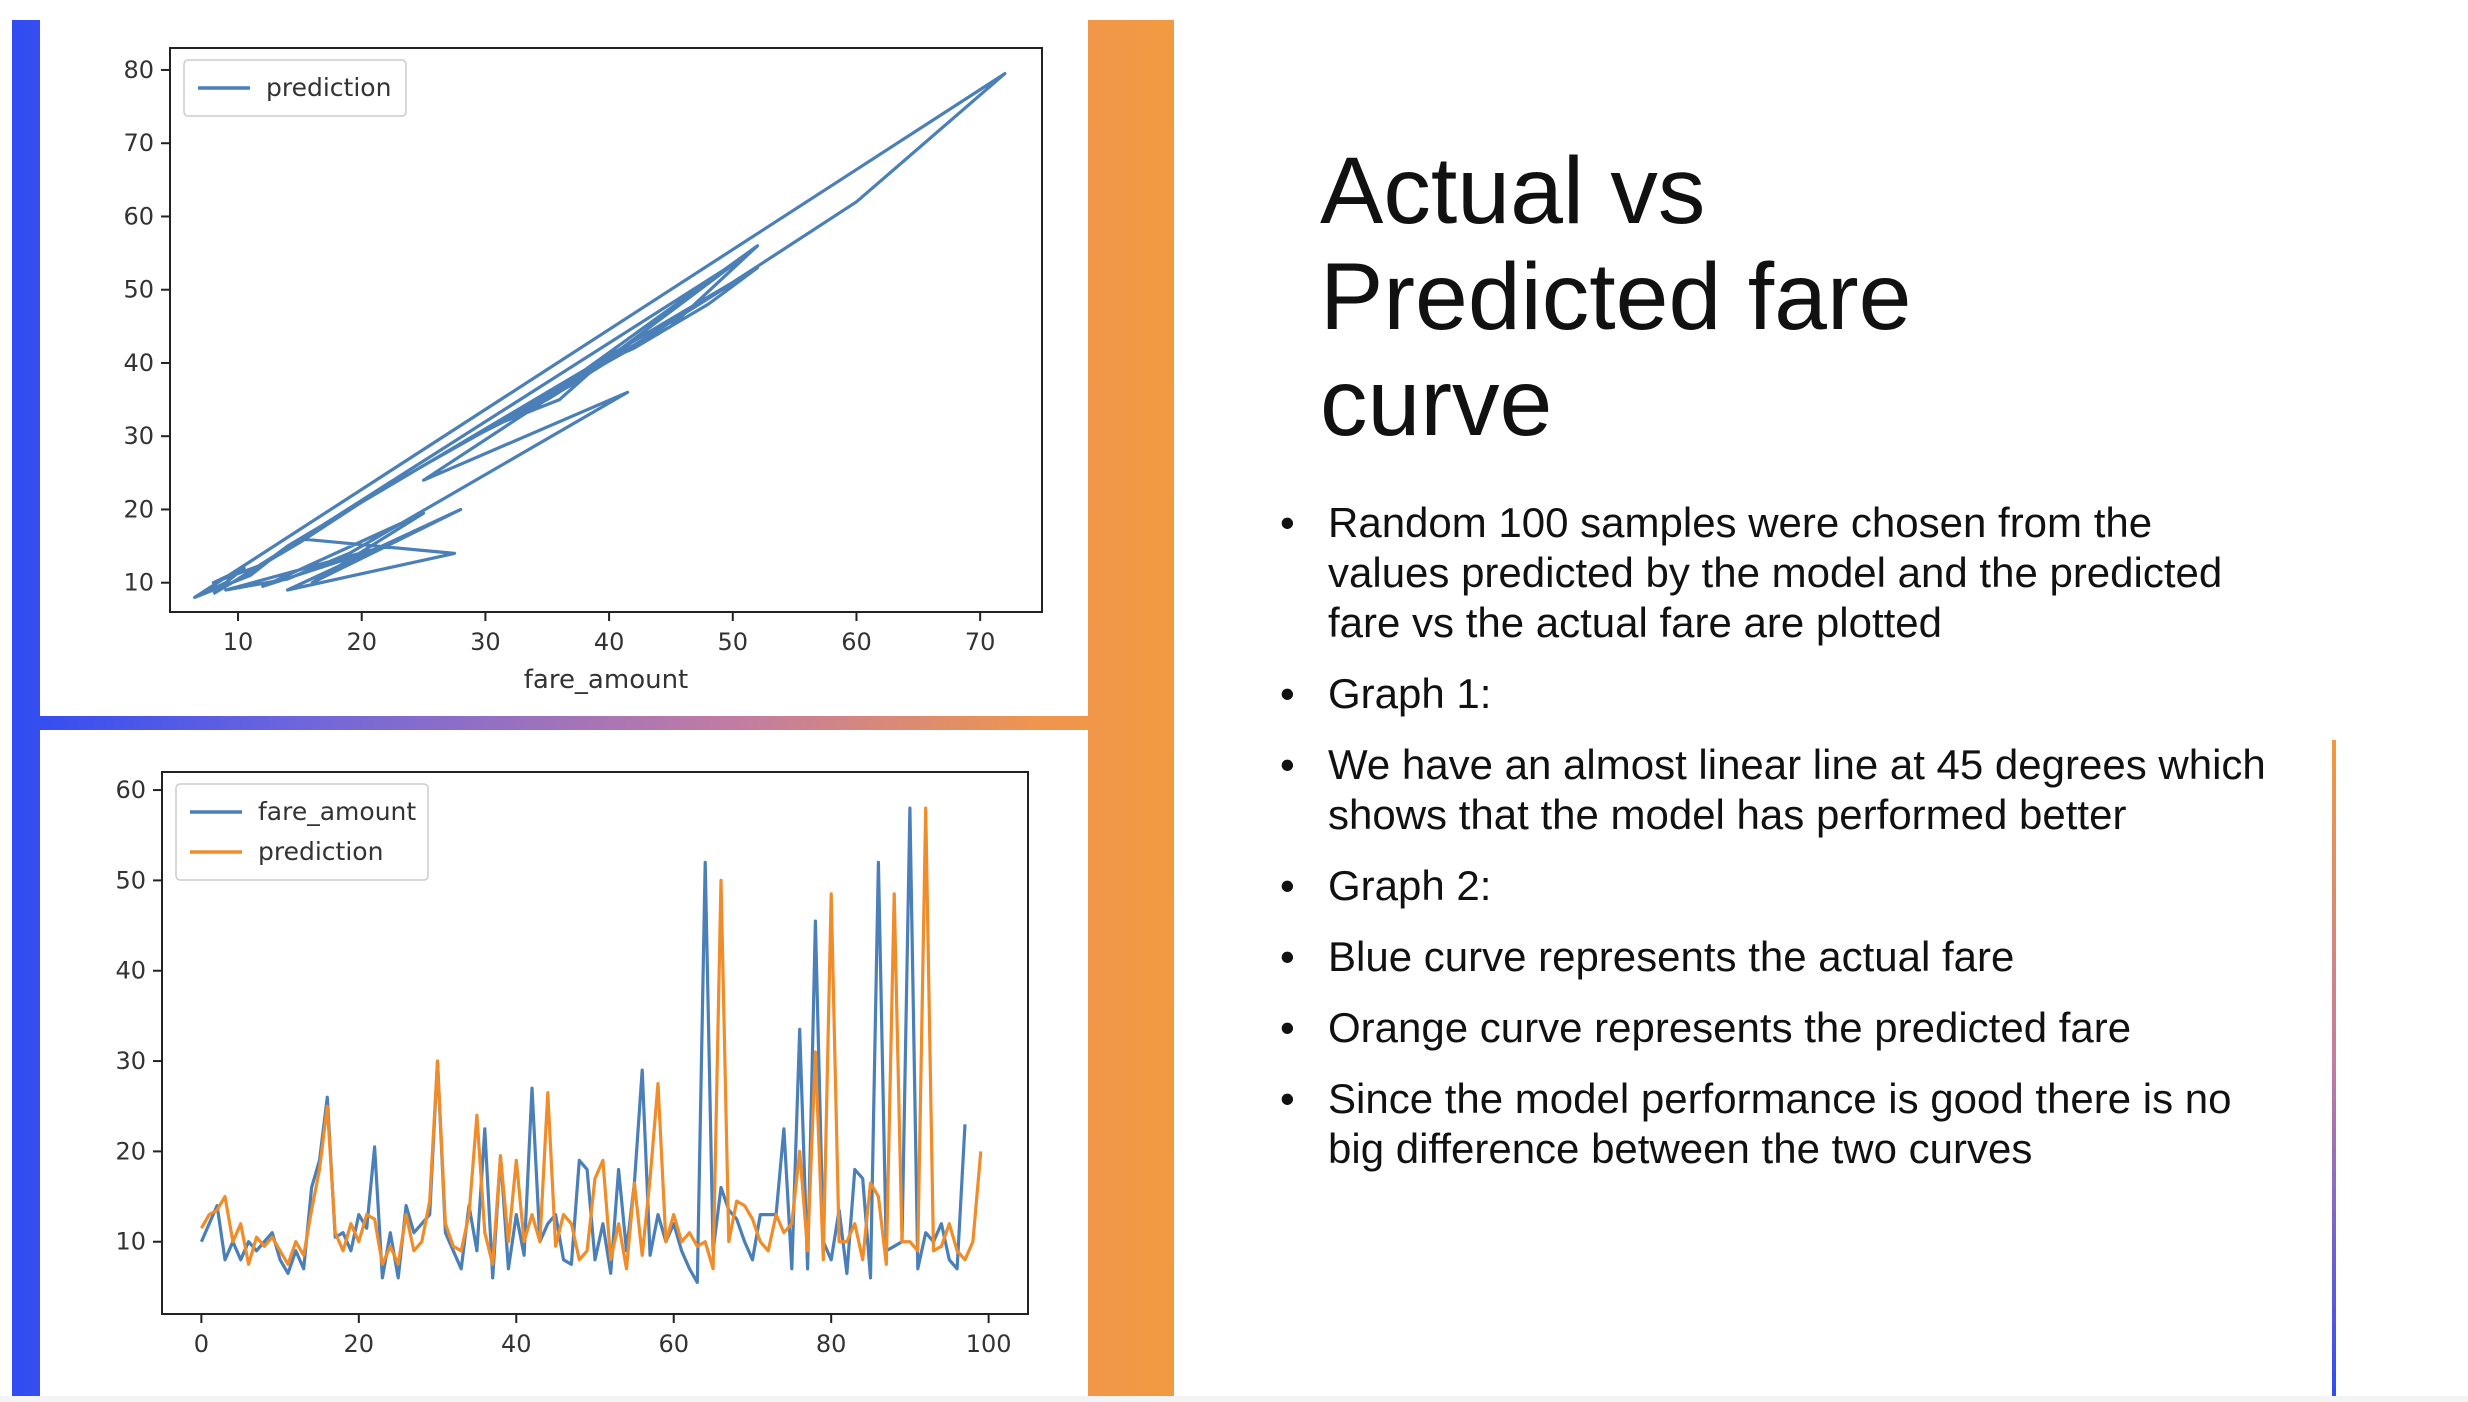 The image size is (2468, 1402). What do you see at coordinates (1671, 956) in the screenshot?
I see `bullet-text: Blue curve represents the actual fare` at bounding box center [1671, 956].